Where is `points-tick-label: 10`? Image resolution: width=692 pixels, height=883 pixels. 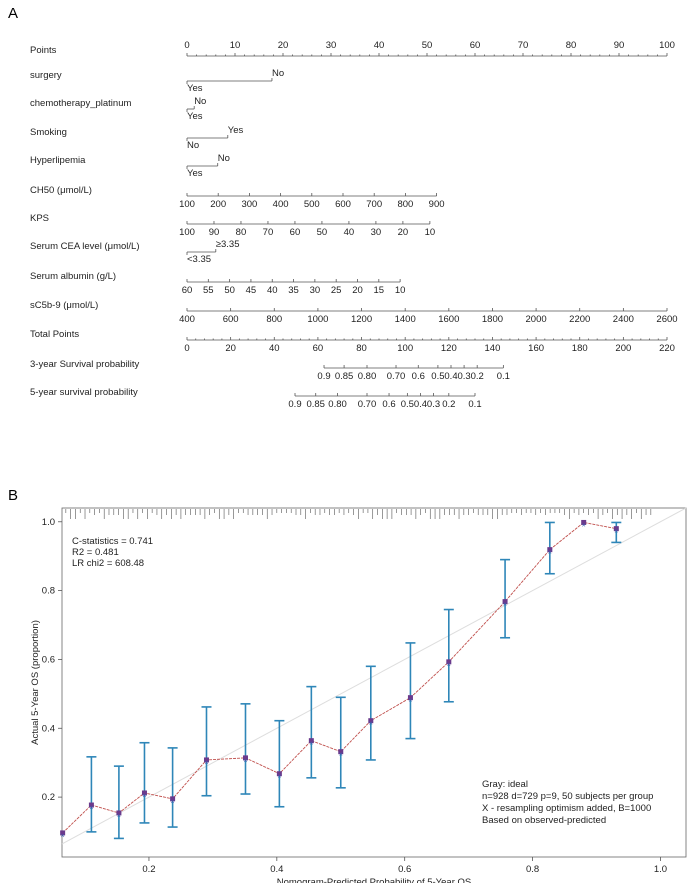 points-tick-label: 10 is located at coordinates (235, 45).